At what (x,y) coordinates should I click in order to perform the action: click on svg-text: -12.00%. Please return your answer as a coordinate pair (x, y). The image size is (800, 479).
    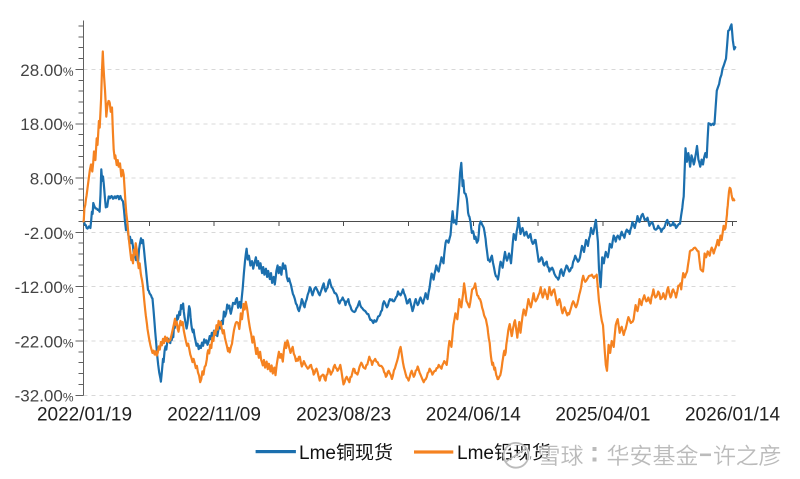
    Looking at the image, I should click on (44, 287).